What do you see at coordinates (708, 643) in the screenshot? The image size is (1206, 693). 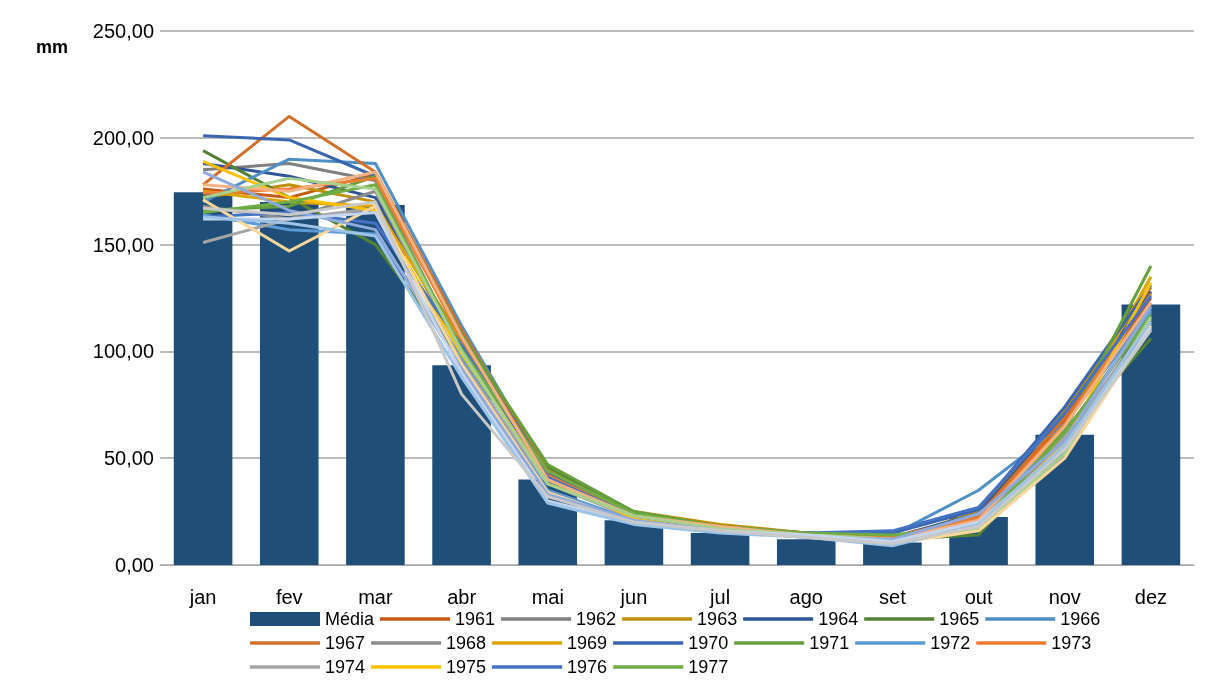 I see `legend-label: 1970` at bounding box center [708, 643].